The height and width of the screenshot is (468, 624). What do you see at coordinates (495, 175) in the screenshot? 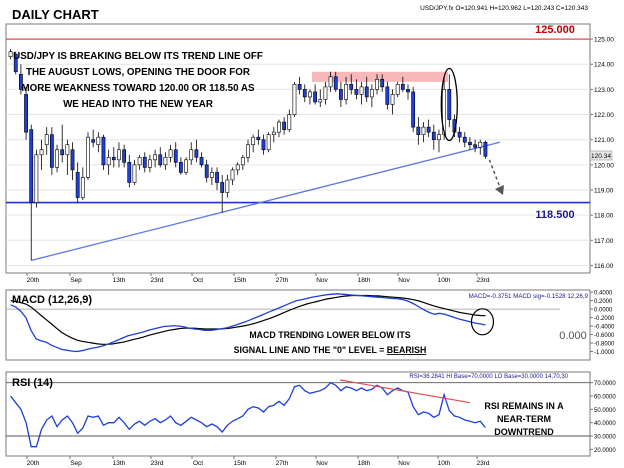
I see `projection-arrow-line` at bounding box center [495, 175].